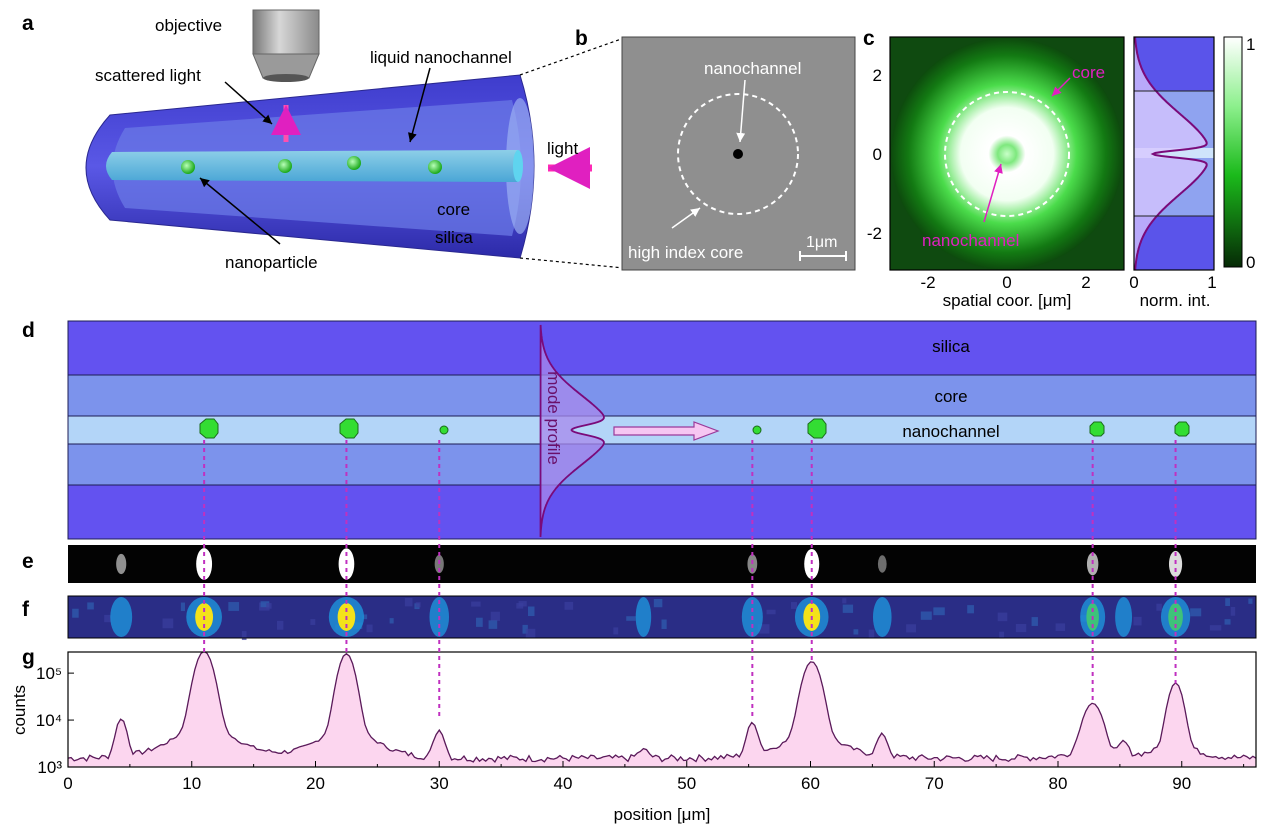 The height and width of the screenshot is (827, 1262). What do you see at coordinates (877, 154) in the screenshot?
I see `c-ytick-1: 0` at bounding box center [877, 154].